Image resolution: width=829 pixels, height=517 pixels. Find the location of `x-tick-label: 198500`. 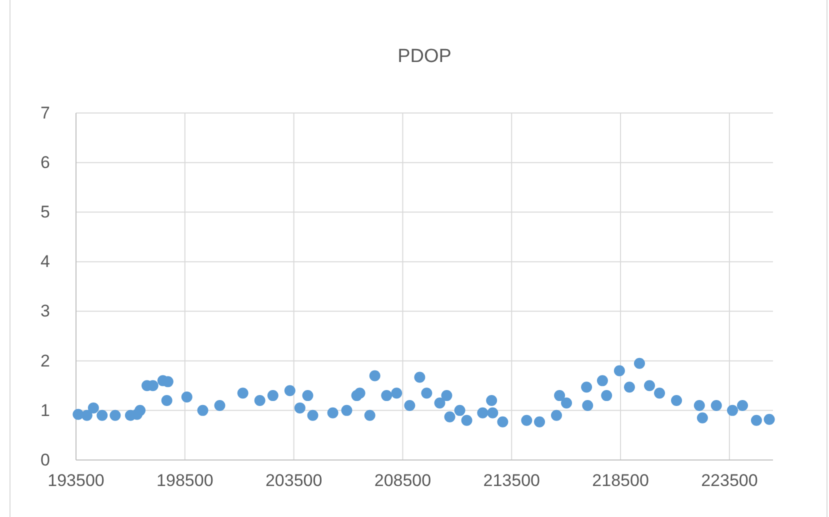

x-tick-label: 198500 is located at coordinates (185, 480).